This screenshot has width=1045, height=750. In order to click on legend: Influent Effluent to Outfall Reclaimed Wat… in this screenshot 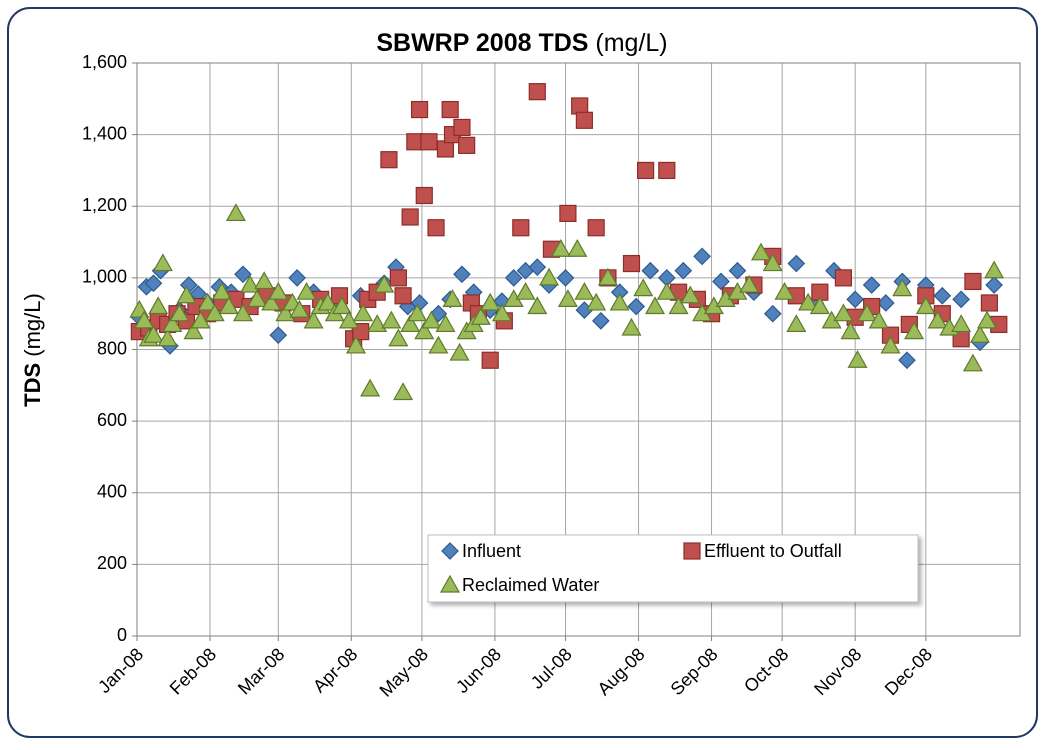, I will do `click(673, 568)`.